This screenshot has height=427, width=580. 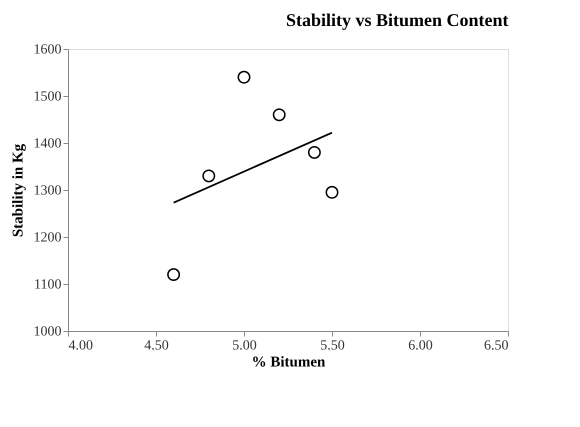 What do you see at coordinates (156, 346) in the screenshot?
I see `x-tick-label: 4.50` at bounding box center [156, 346].